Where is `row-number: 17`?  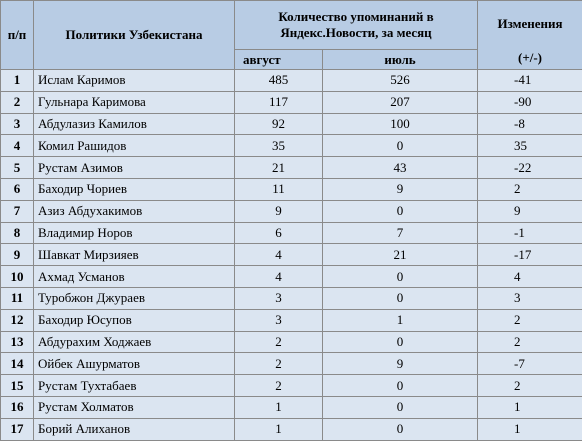
row-number: 17 is located at coordinates (17, 429).